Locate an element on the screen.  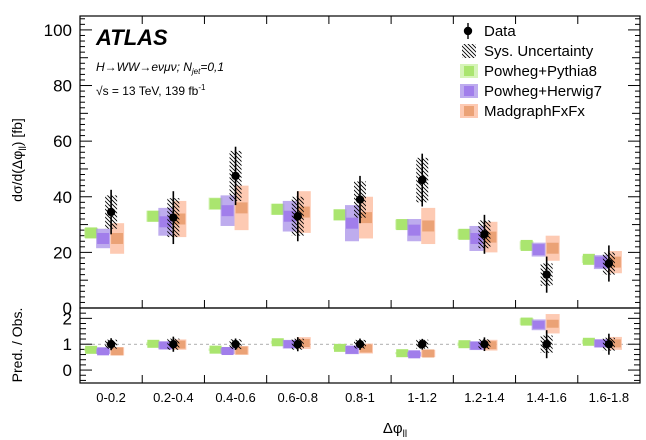
legend-label-data: Data is located at coordinates (500, 31).